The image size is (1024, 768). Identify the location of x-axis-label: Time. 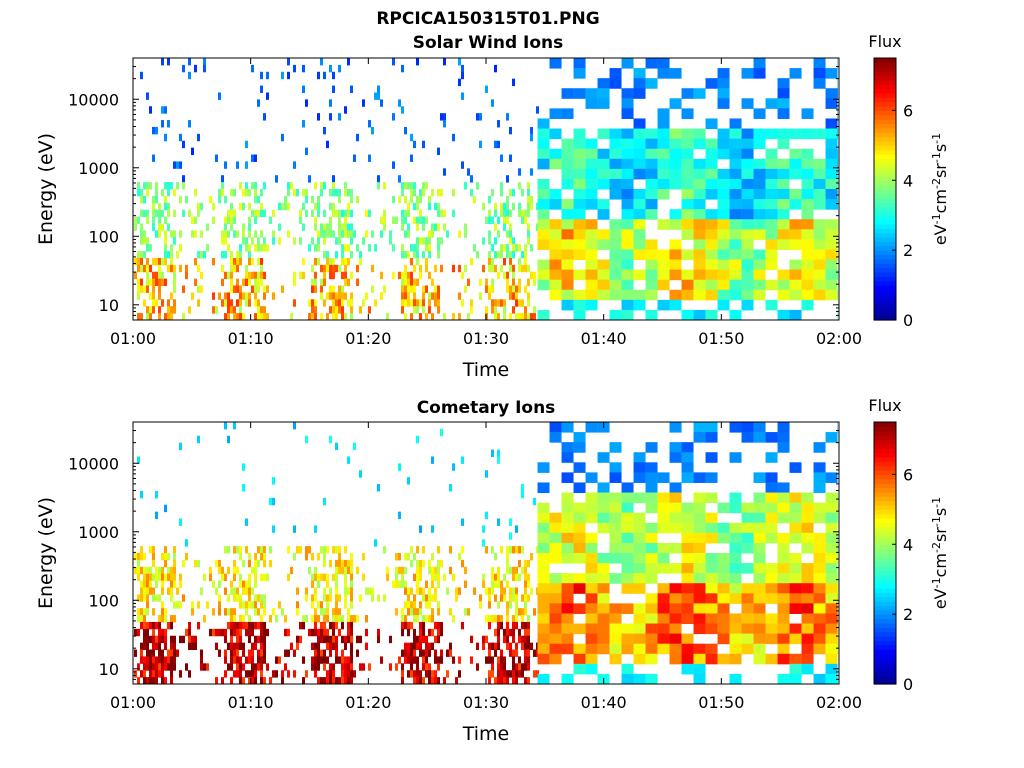
(486, 370).